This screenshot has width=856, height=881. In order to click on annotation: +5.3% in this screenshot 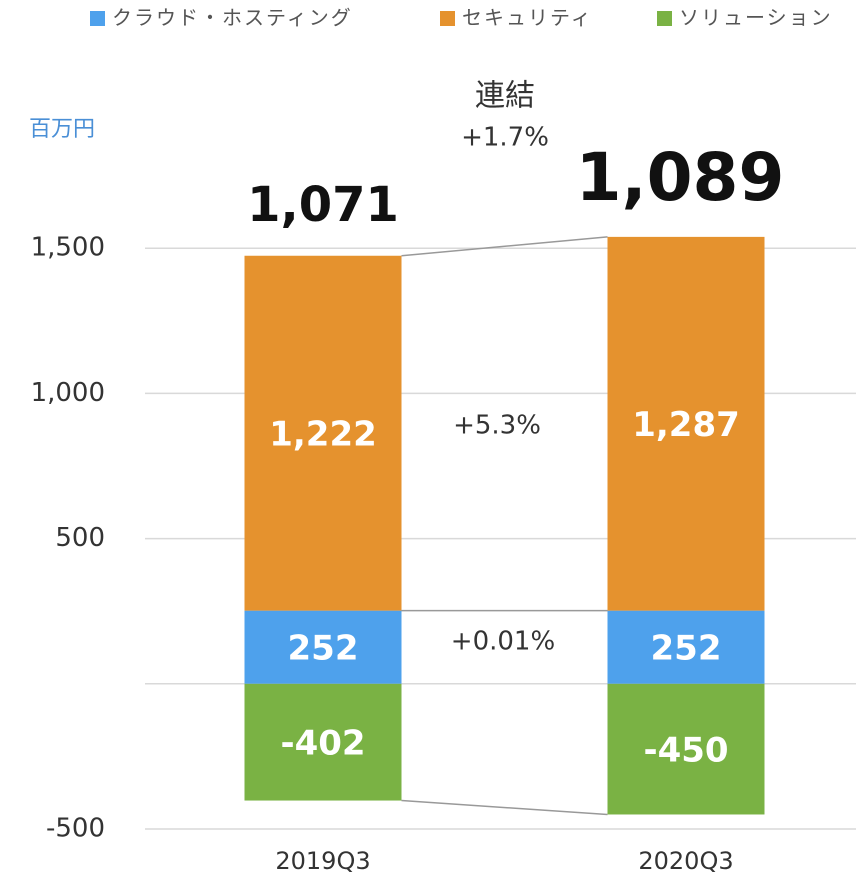, I will do `click(497, 426)`.